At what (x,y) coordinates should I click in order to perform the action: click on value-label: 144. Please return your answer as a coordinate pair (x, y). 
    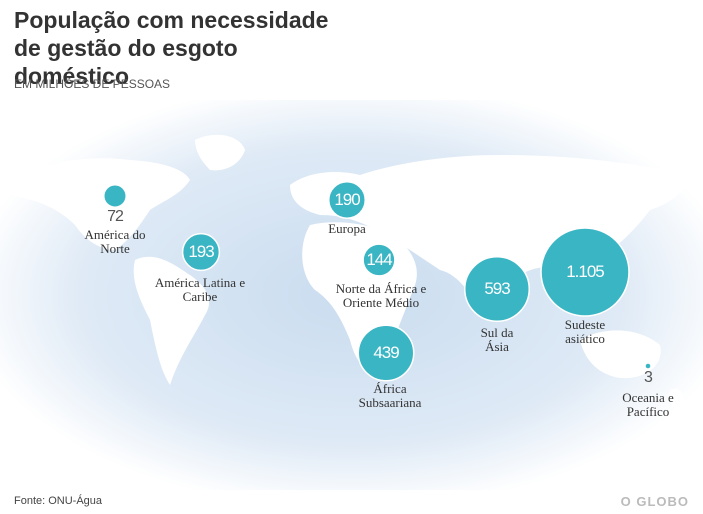
    Looking at the image, I should click on (379, 259).